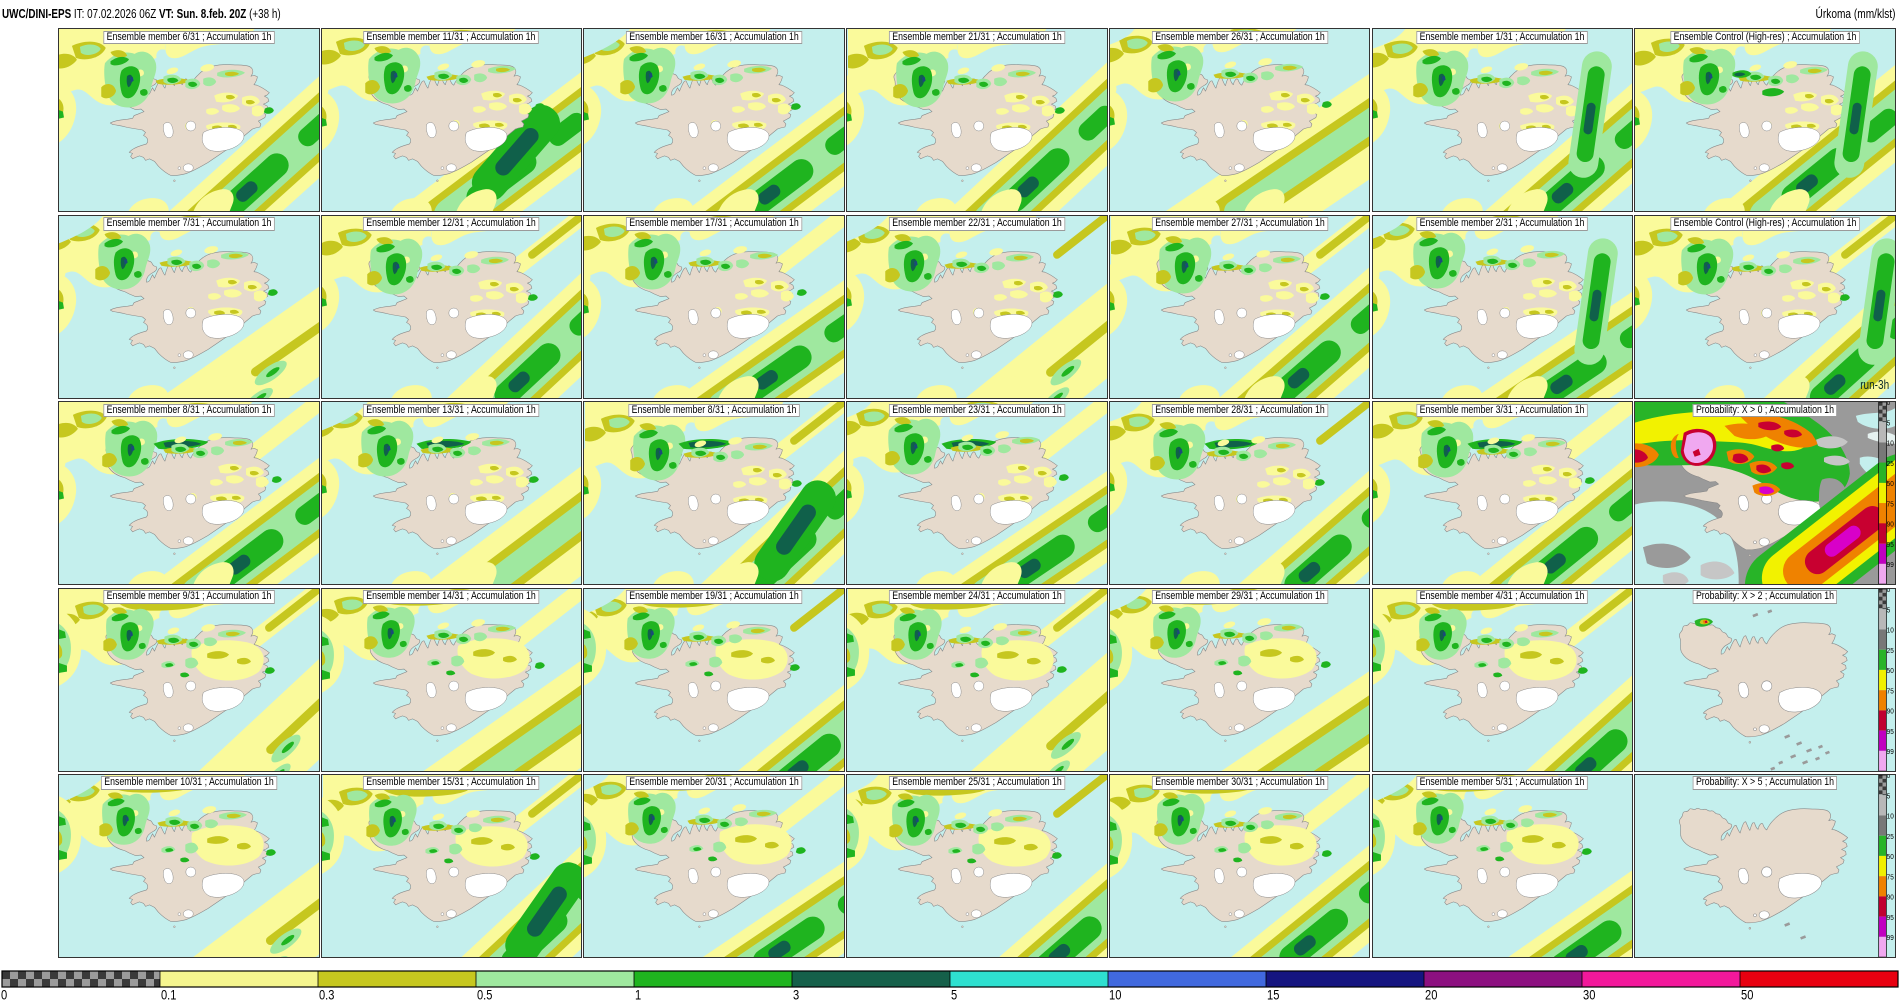 This screenshot has height=1000, width=1900. Describe the element at coordinates (326, 993) in the screenshot. I see `svg-text: 0.3` at that location.